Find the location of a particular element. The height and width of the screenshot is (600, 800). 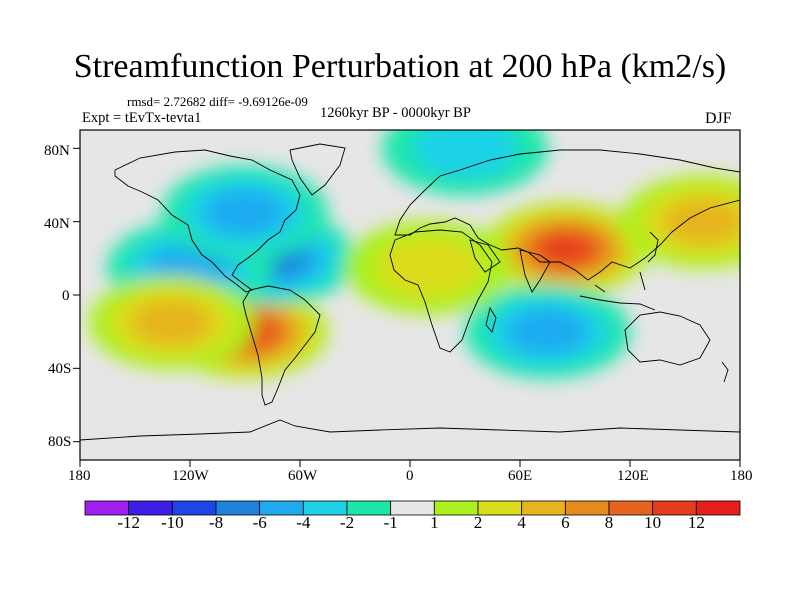

colorbar-label: -10 is located at coordinates (172, 522).